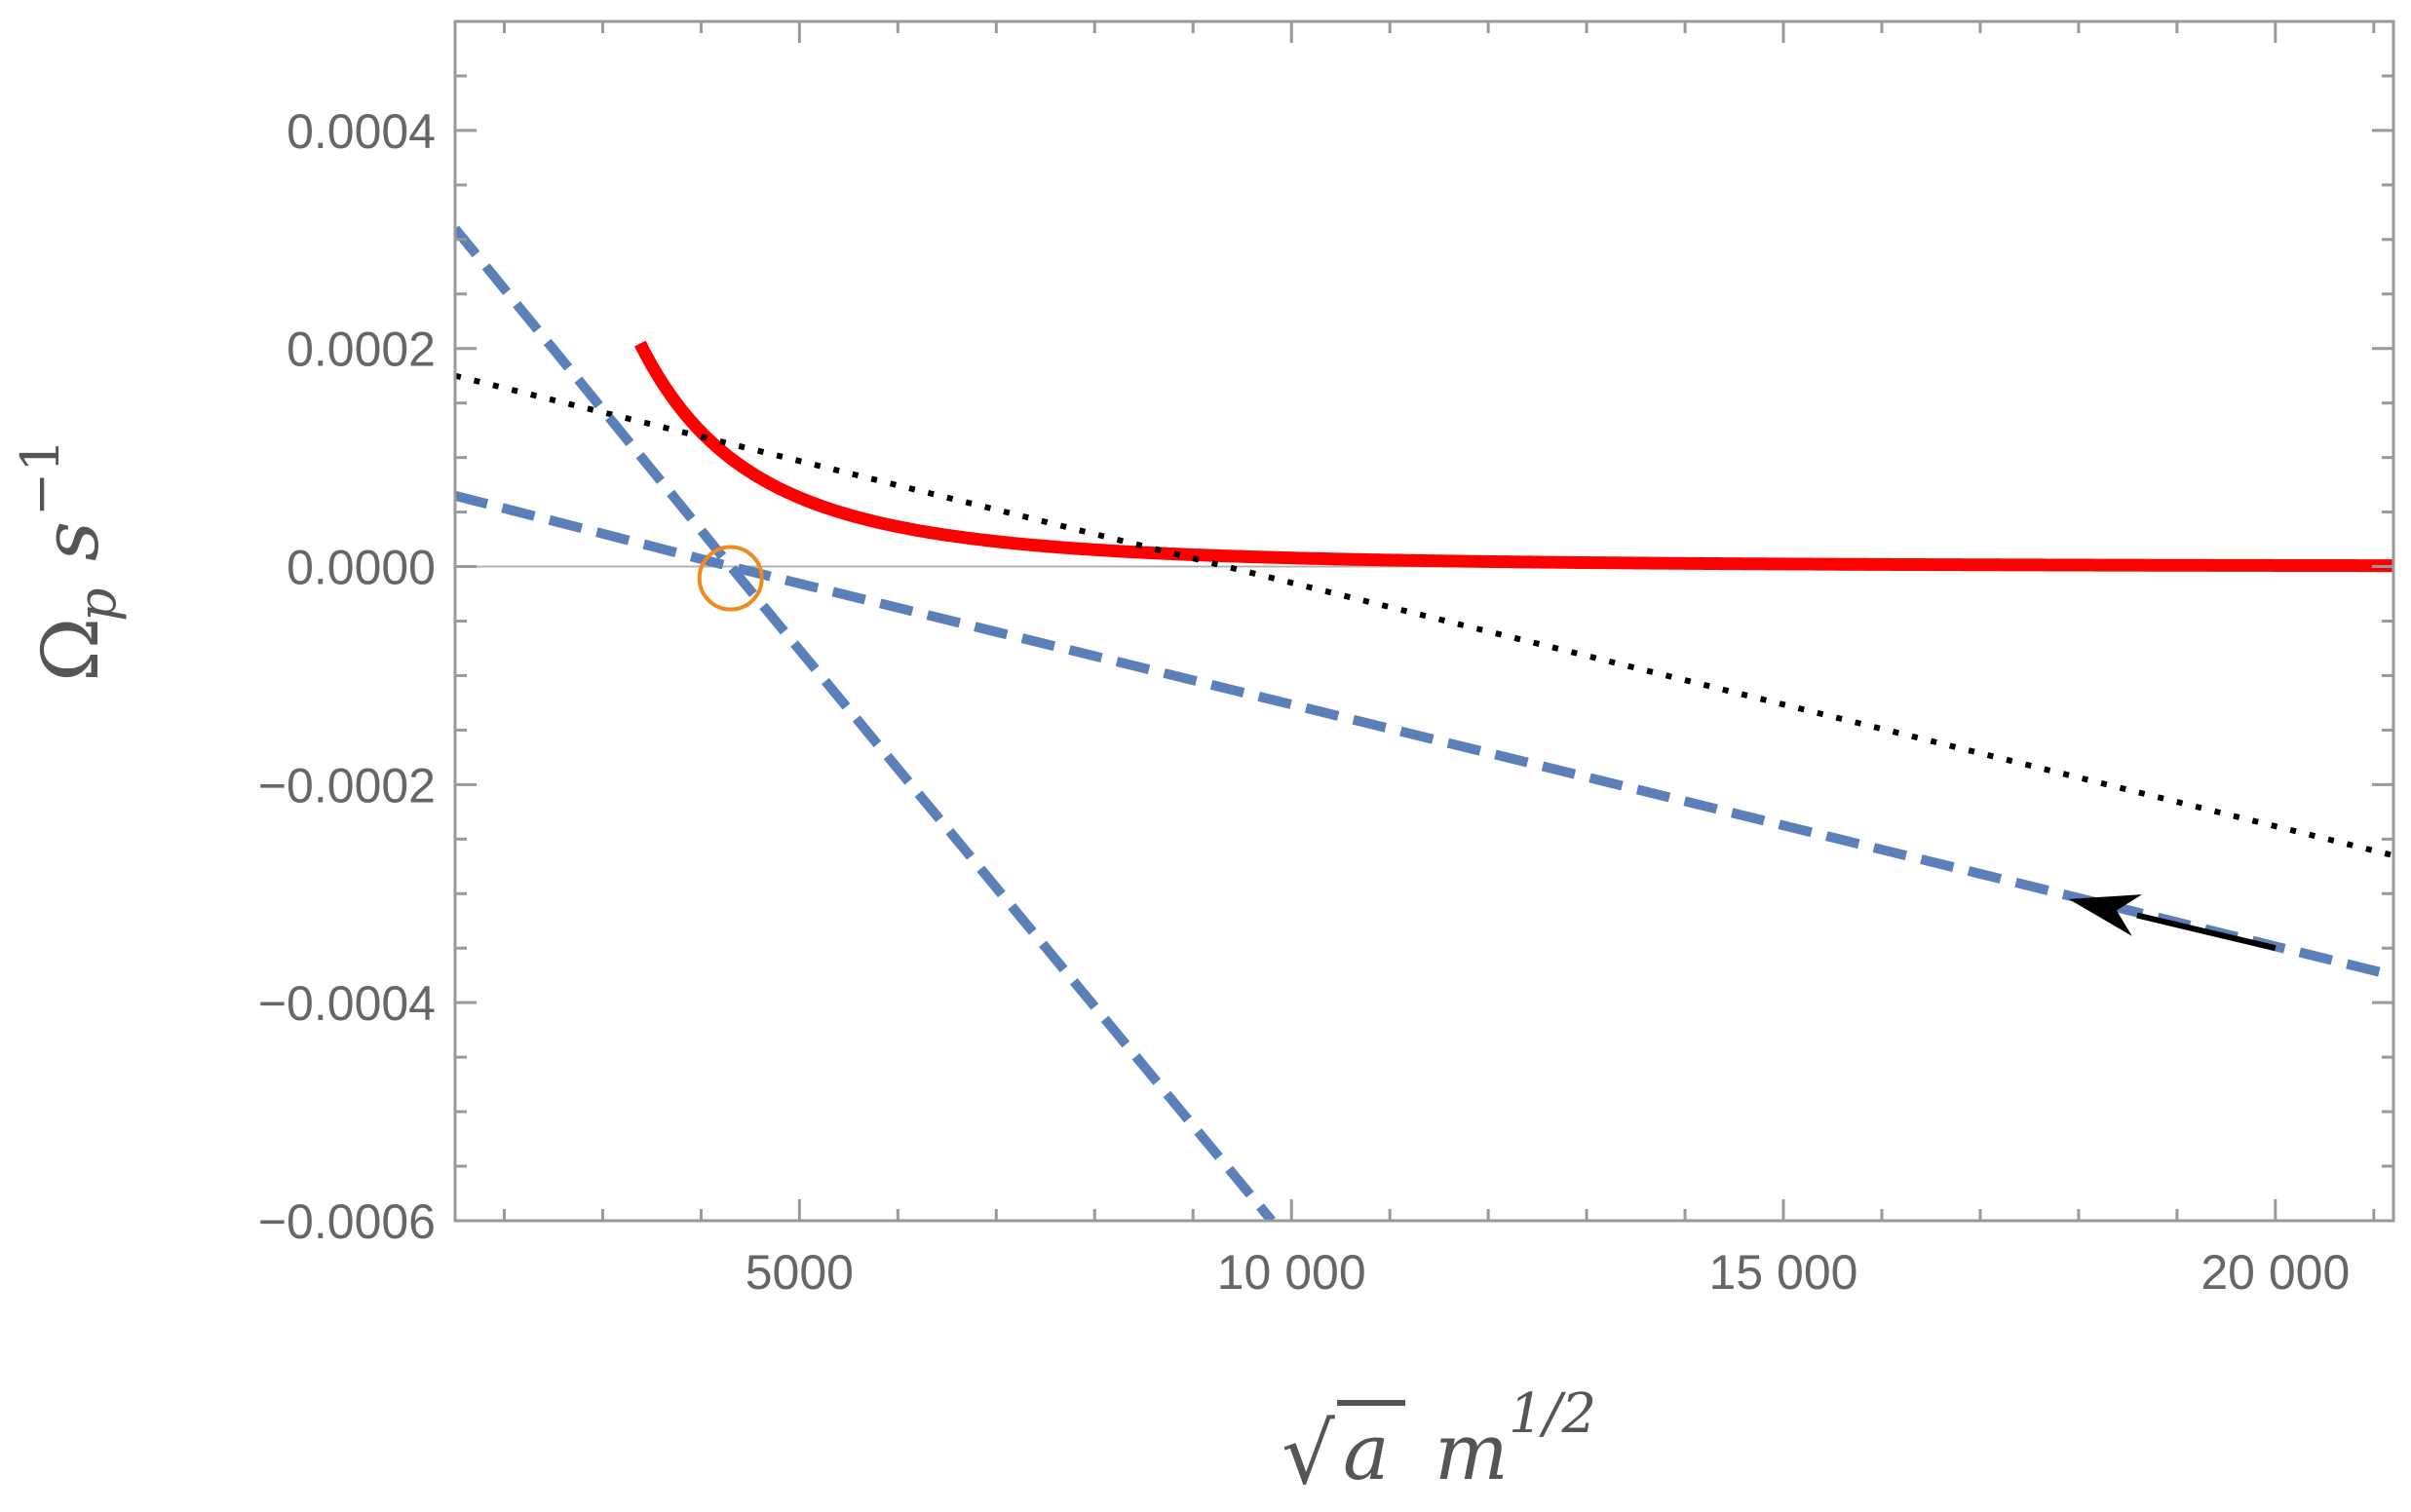 Image resolution: width=2411 pixels, height=1512 pixels. Describe the element at coordinates (2105, 915) in the screenshot. I see `direction-arrow-head` at that location.